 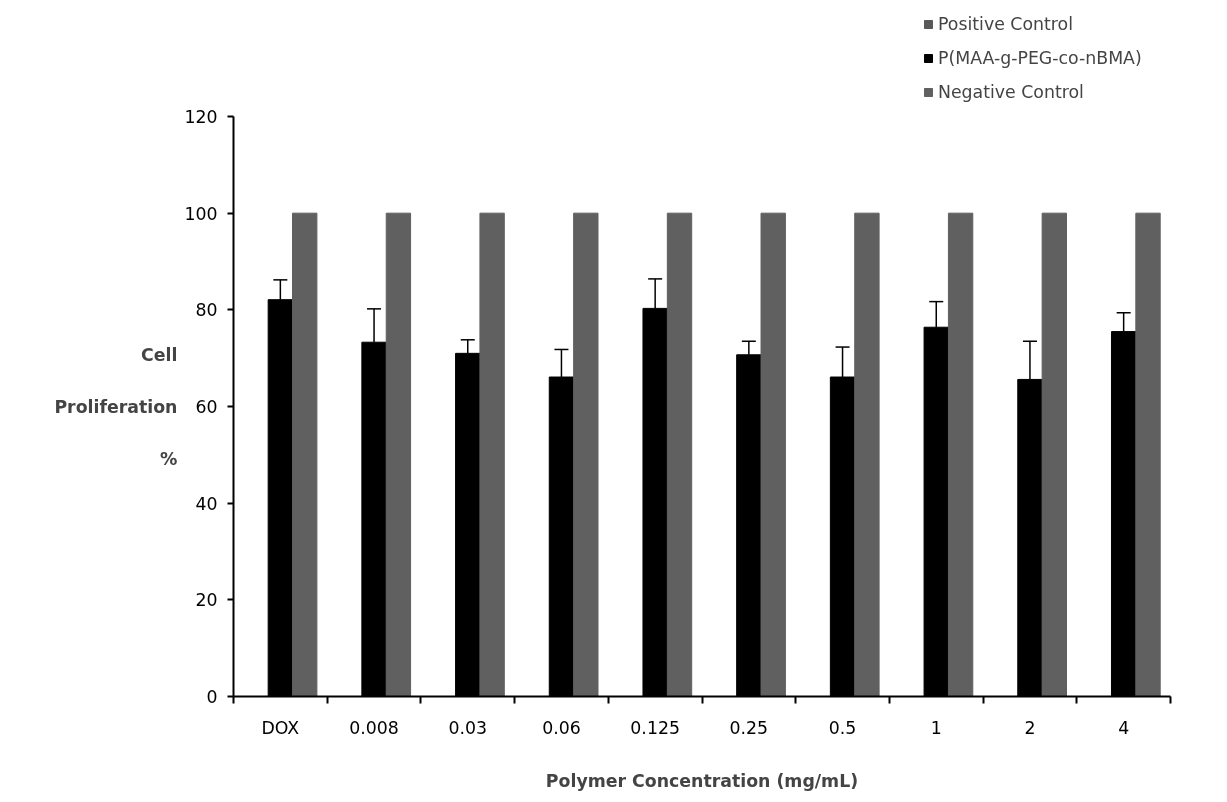 I want to click on x-tick-label: 0.25, so click(x=749, y=727).